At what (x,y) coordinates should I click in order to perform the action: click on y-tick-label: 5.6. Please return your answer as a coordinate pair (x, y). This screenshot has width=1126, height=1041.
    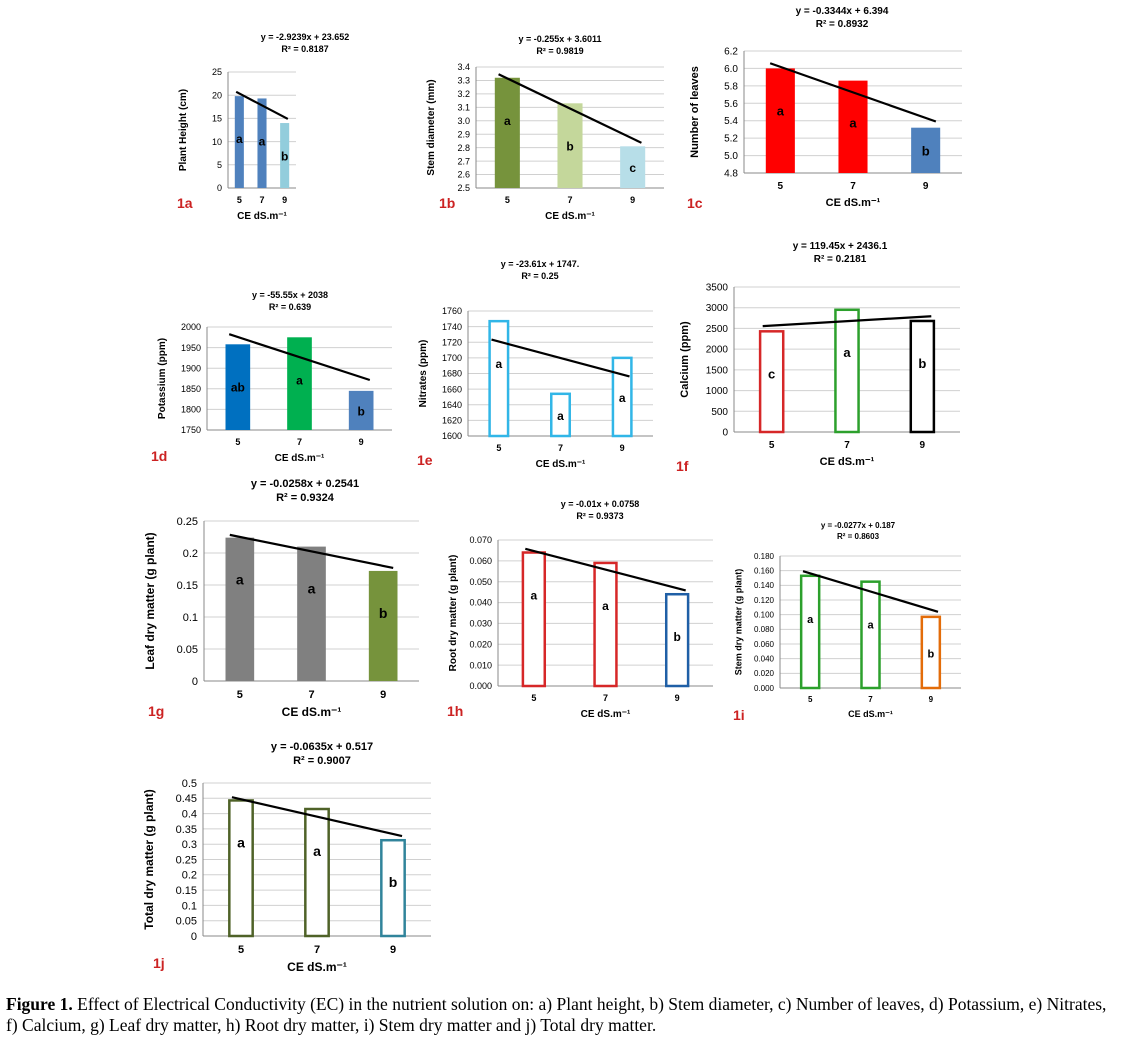
    Looking at the image, I should click on (731, 104).